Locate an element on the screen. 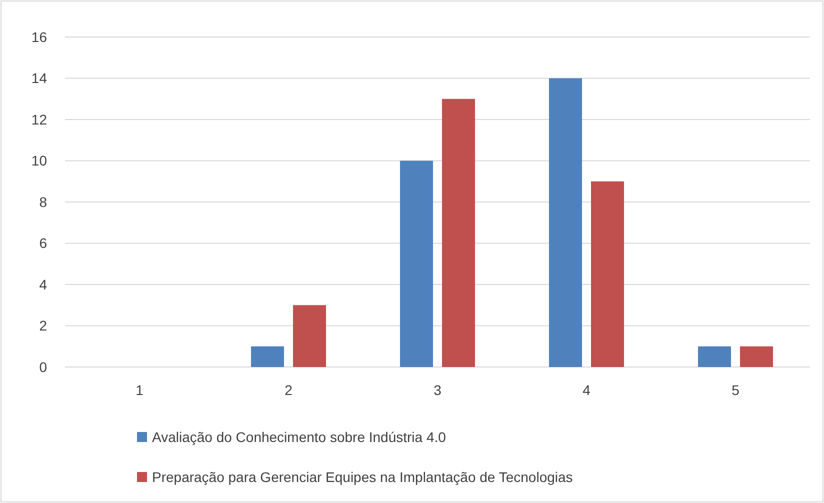 This screenshot has width=824, height=503. x-tick-label: 4 is located at coordinates (586, 390).